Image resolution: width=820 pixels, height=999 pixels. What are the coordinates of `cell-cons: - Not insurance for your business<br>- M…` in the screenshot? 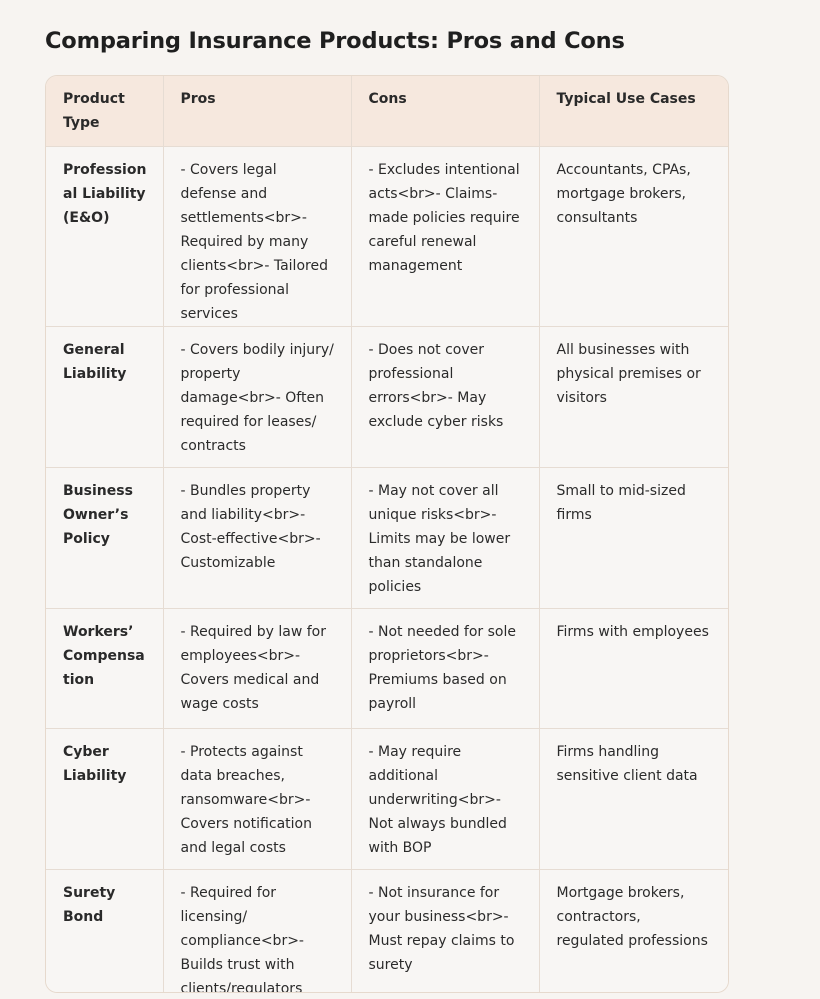 It's located at (445, 930).